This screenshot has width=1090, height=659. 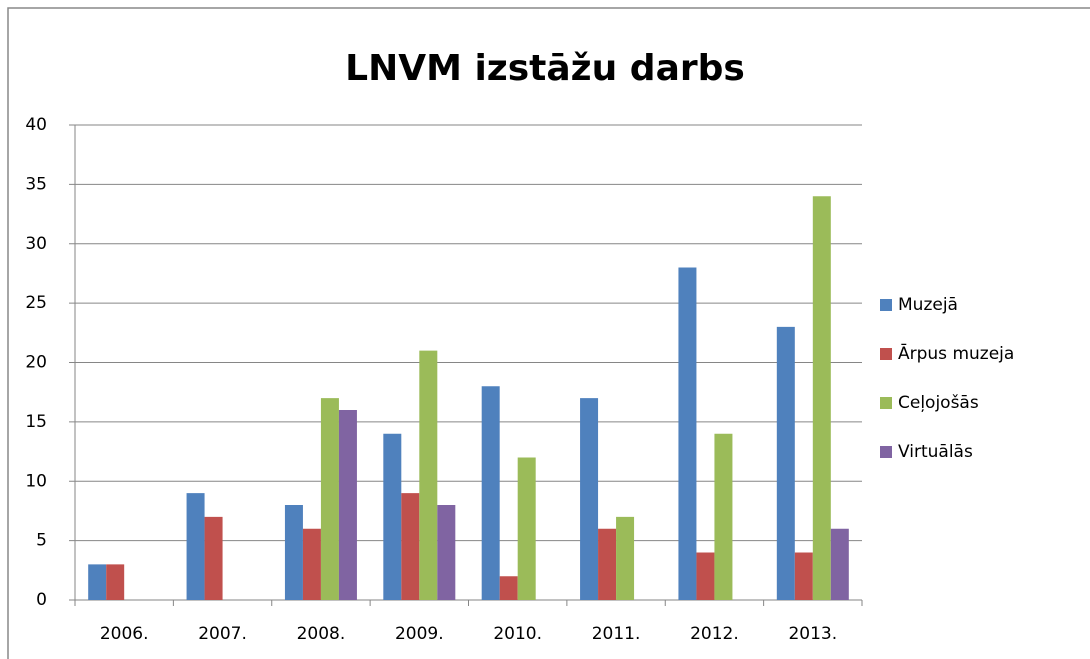 I want to click on legend-label: Muzejā, so click(x=928, y=305).